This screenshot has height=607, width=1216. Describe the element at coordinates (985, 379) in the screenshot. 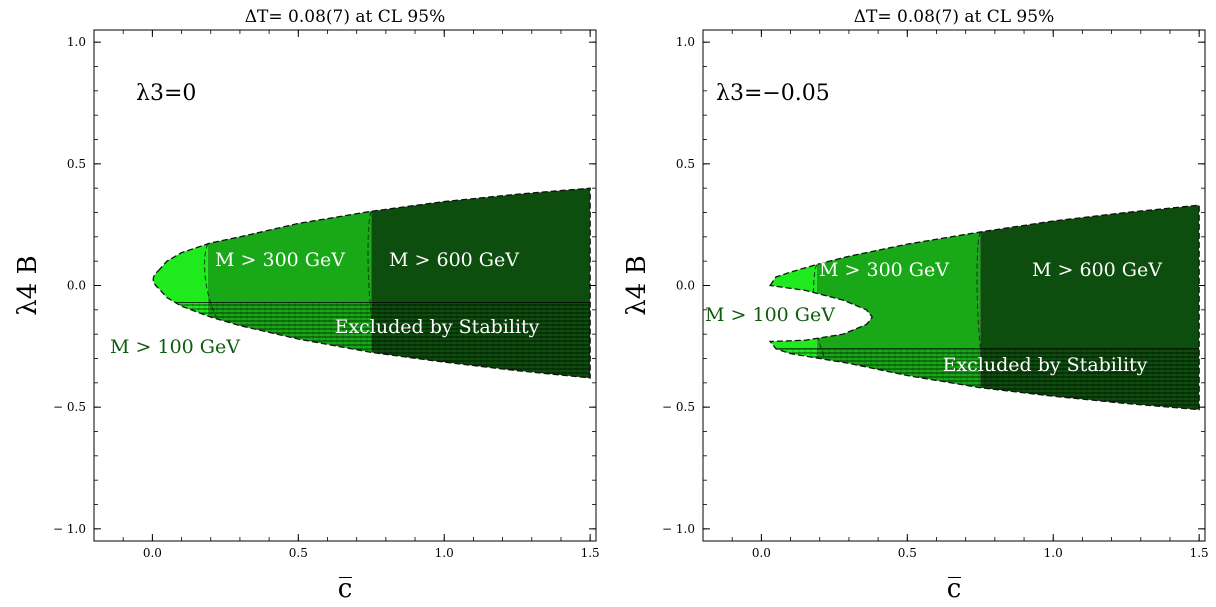

I see `excluded-region` at that location.